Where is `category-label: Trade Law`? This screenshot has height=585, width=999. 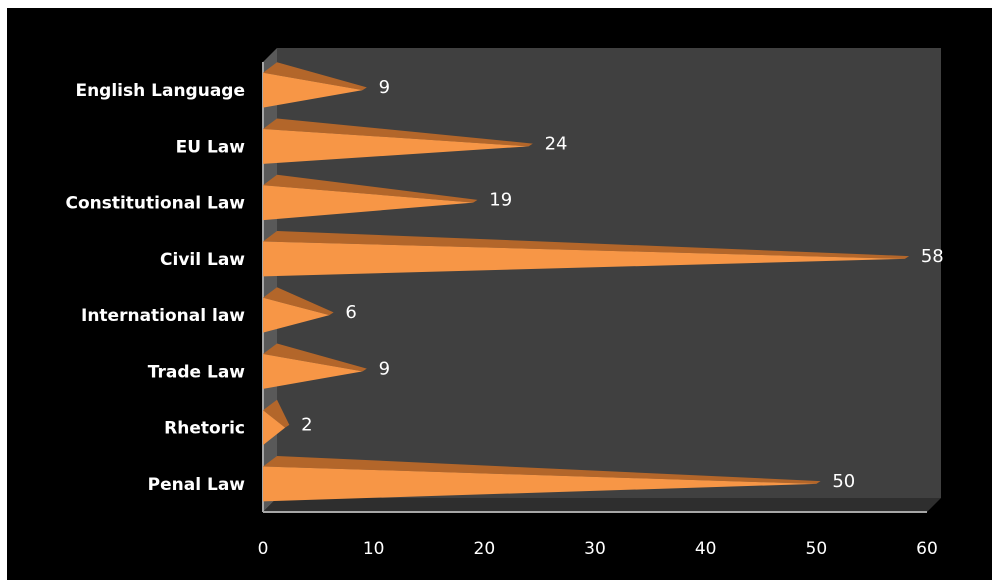 category-label: Trade Law is located at coordinates (197, 372).